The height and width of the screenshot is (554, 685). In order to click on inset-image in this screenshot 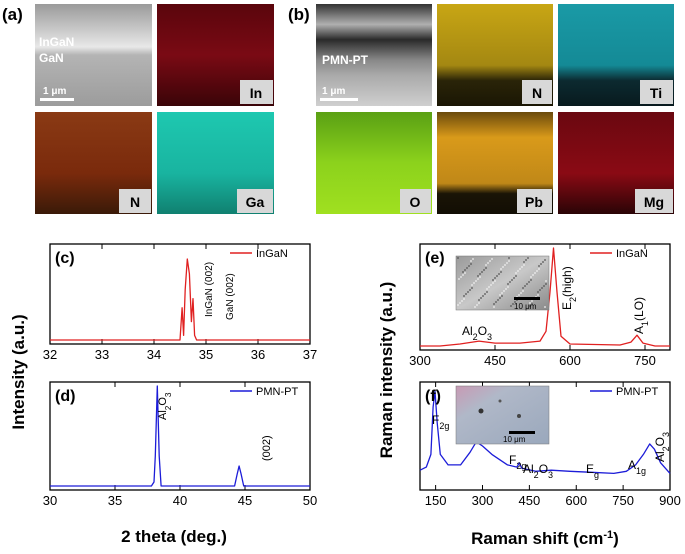, I will do `click(502, 283)`.